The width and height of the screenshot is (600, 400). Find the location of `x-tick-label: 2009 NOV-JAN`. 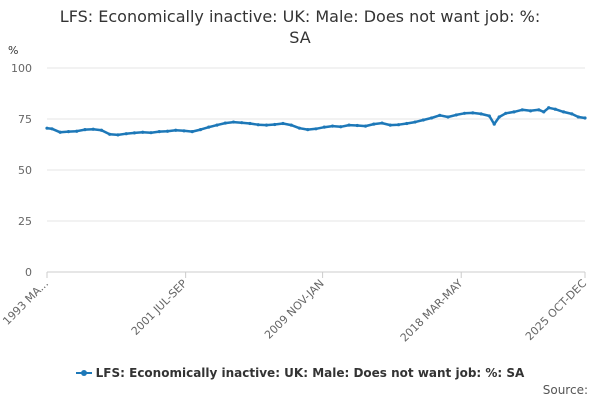

x-tick-label: 2009 NOV-JAN is located at coordinates (294, 309).